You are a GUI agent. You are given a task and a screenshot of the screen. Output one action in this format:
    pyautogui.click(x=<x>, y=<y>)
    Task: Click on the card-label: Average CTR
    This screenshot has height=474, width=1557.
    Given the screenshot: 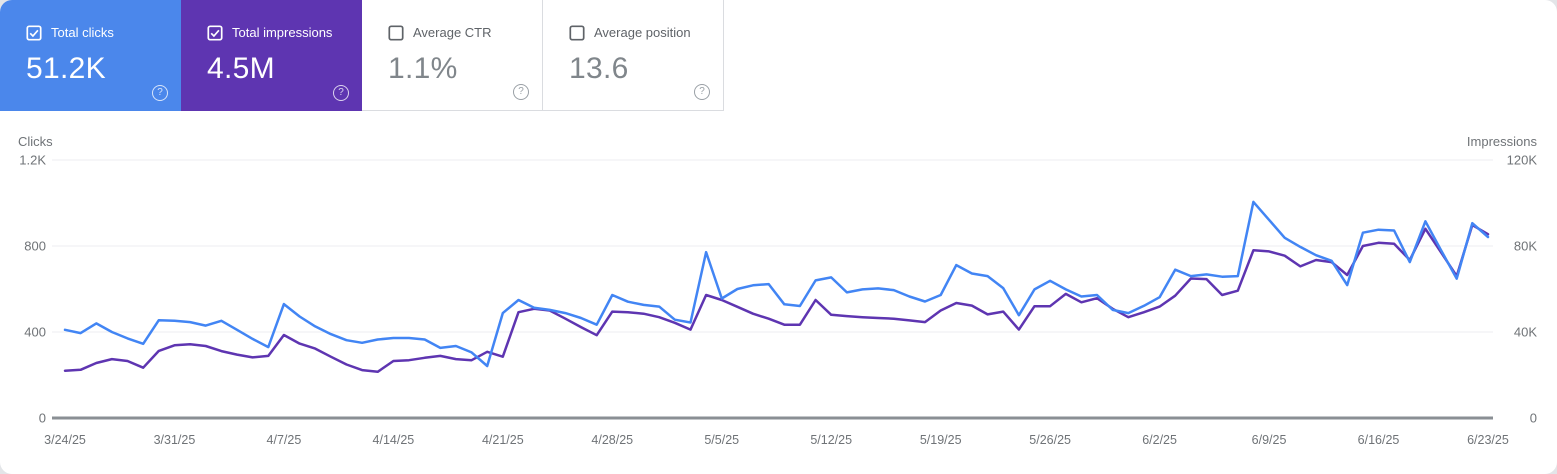 What is the action you would take?
    pyautogui.click(x=452, y=32)
    